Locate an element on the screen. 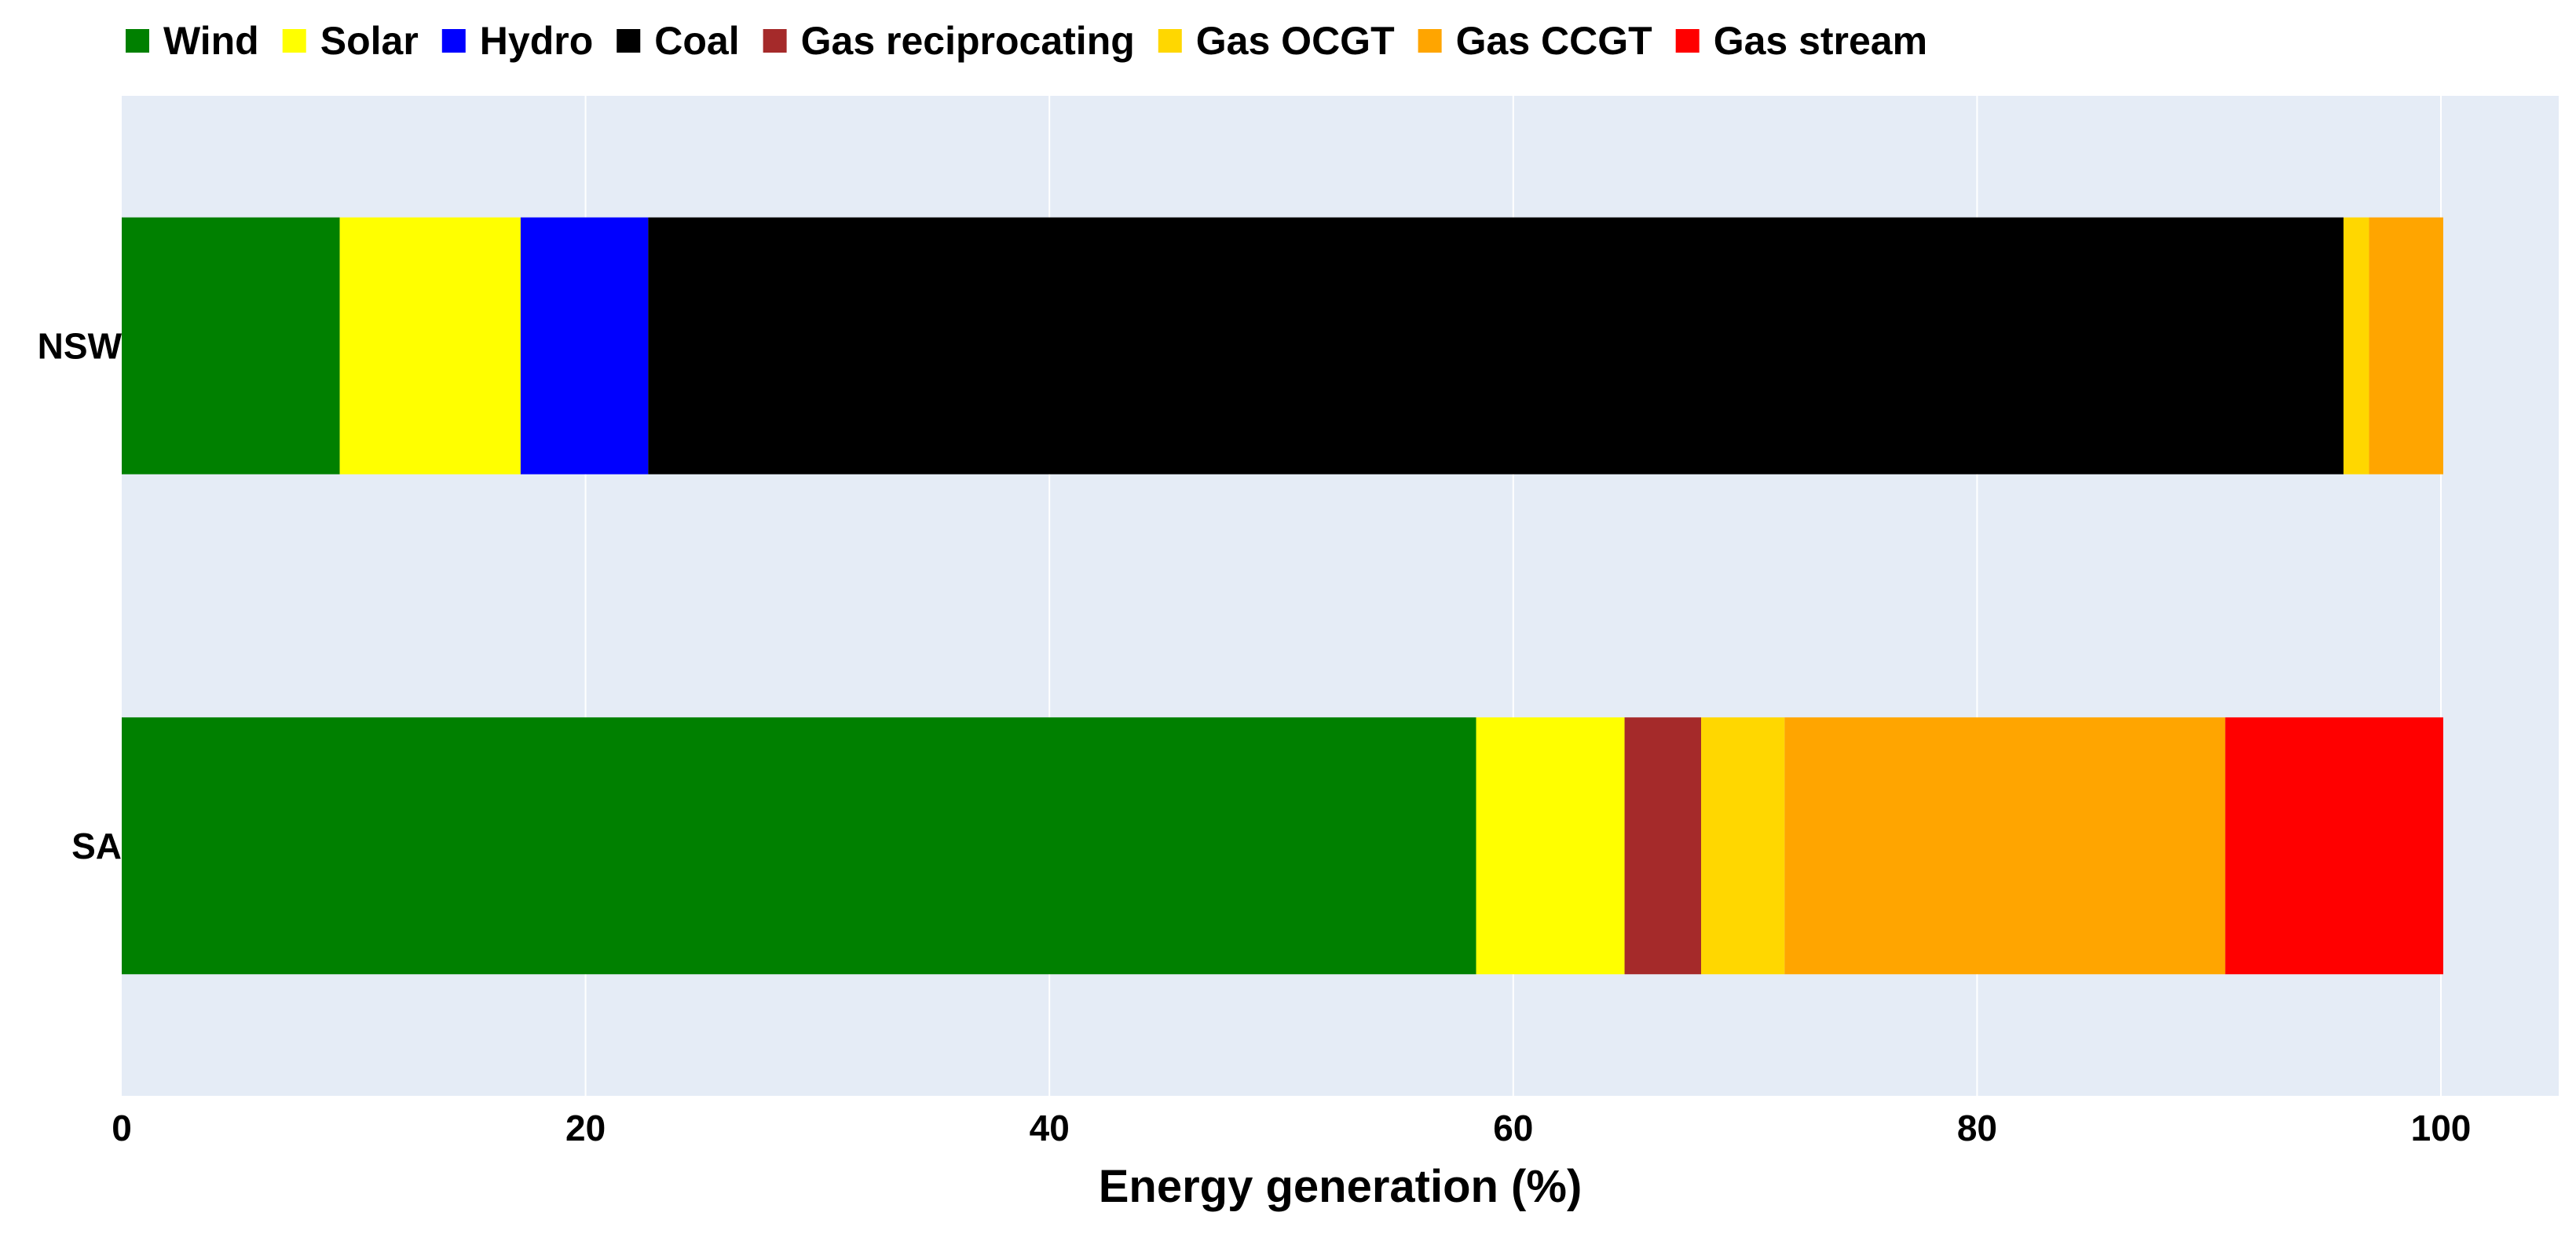  legend-label: Wind is located at coordinates (211, 41).